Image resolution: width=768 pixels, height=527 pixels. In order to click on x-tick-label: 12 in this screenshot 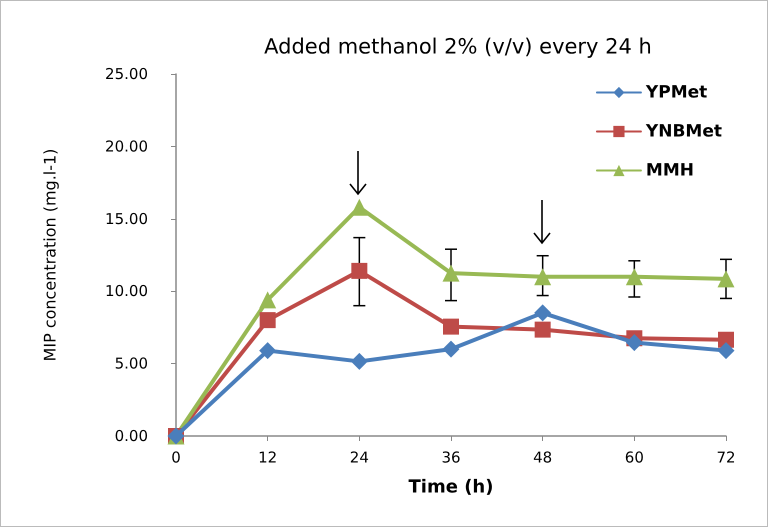, I will do `click(268, 457)`.